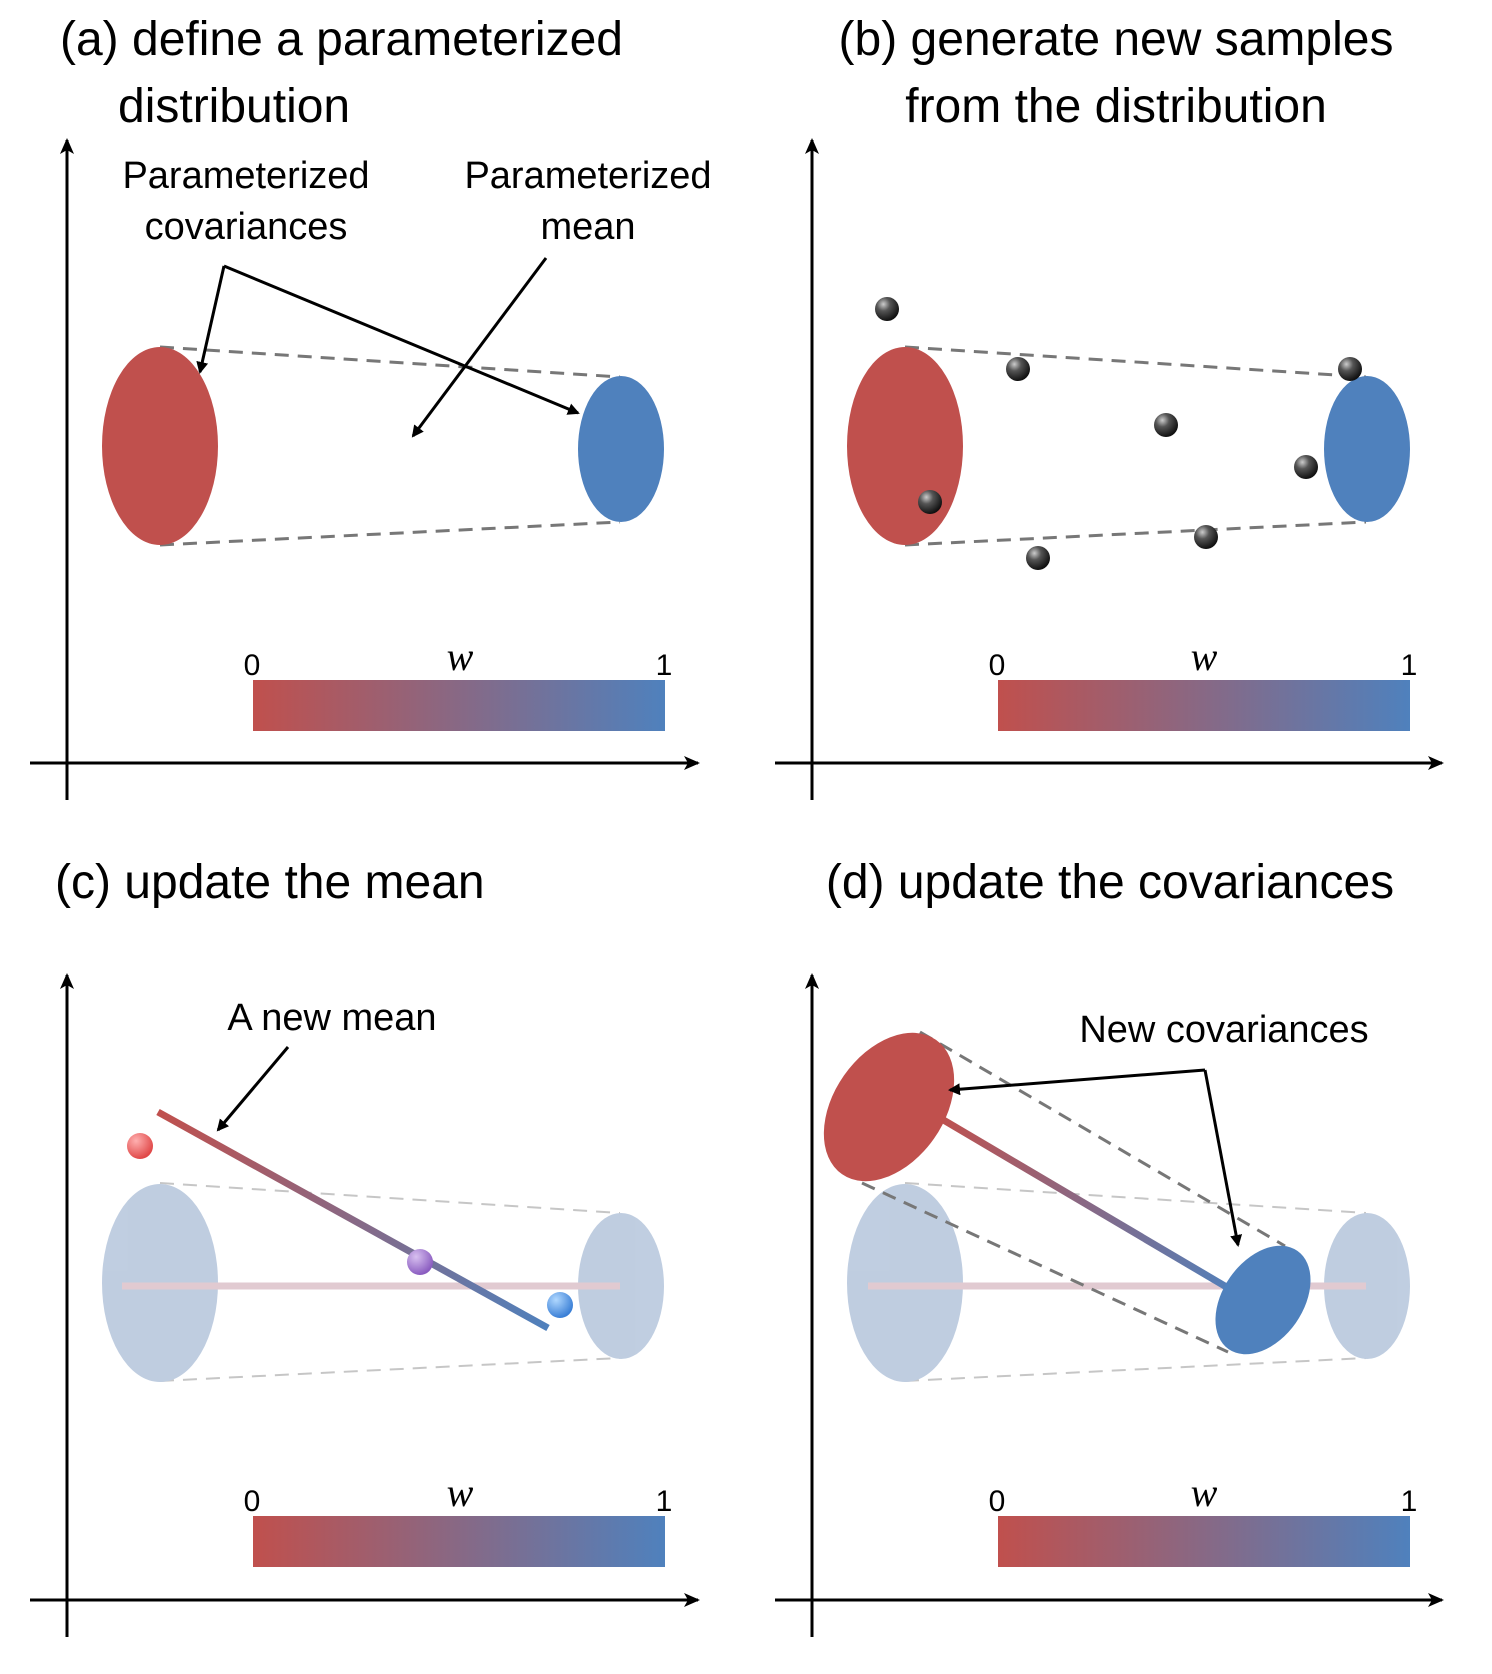  What do you see at coordinates (1263, 1300) in the screenshot?
I see `panel-d-new-blue-covariance` at bounding box center [1263, 1300].